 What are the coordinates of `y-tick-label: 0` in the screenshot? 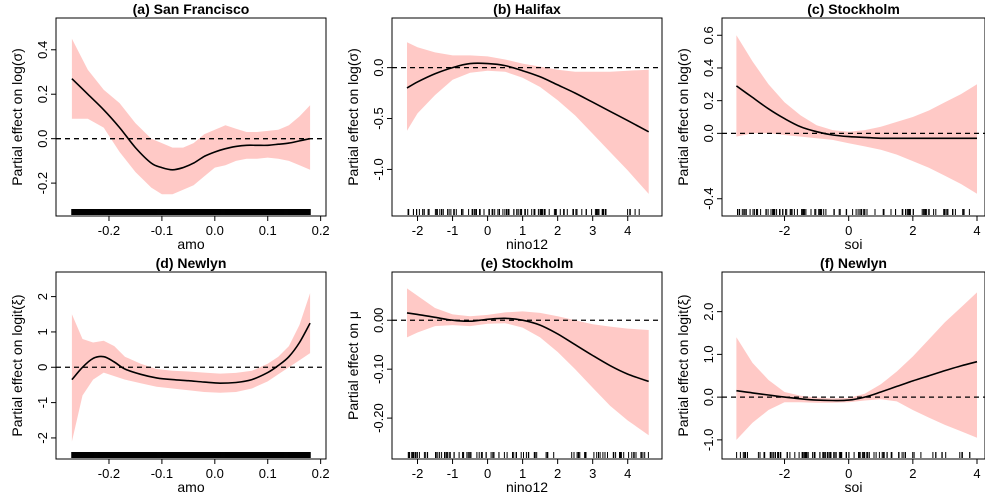 It's located at (42, 367).